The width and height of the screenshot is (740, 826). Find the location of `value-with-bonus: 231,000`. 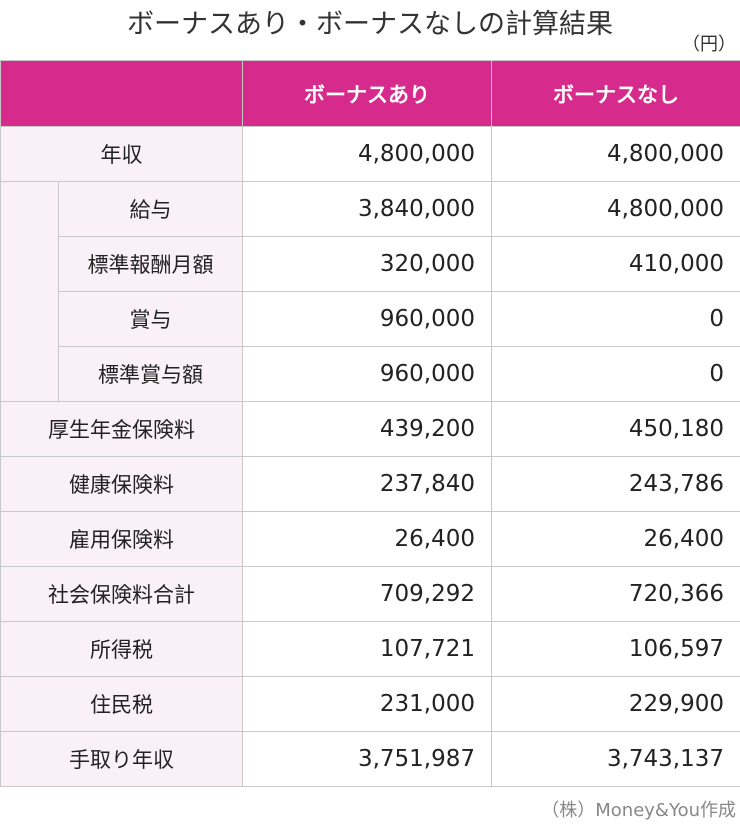

value-with-bonus: 231,000 is located at coordinates (367, 704).